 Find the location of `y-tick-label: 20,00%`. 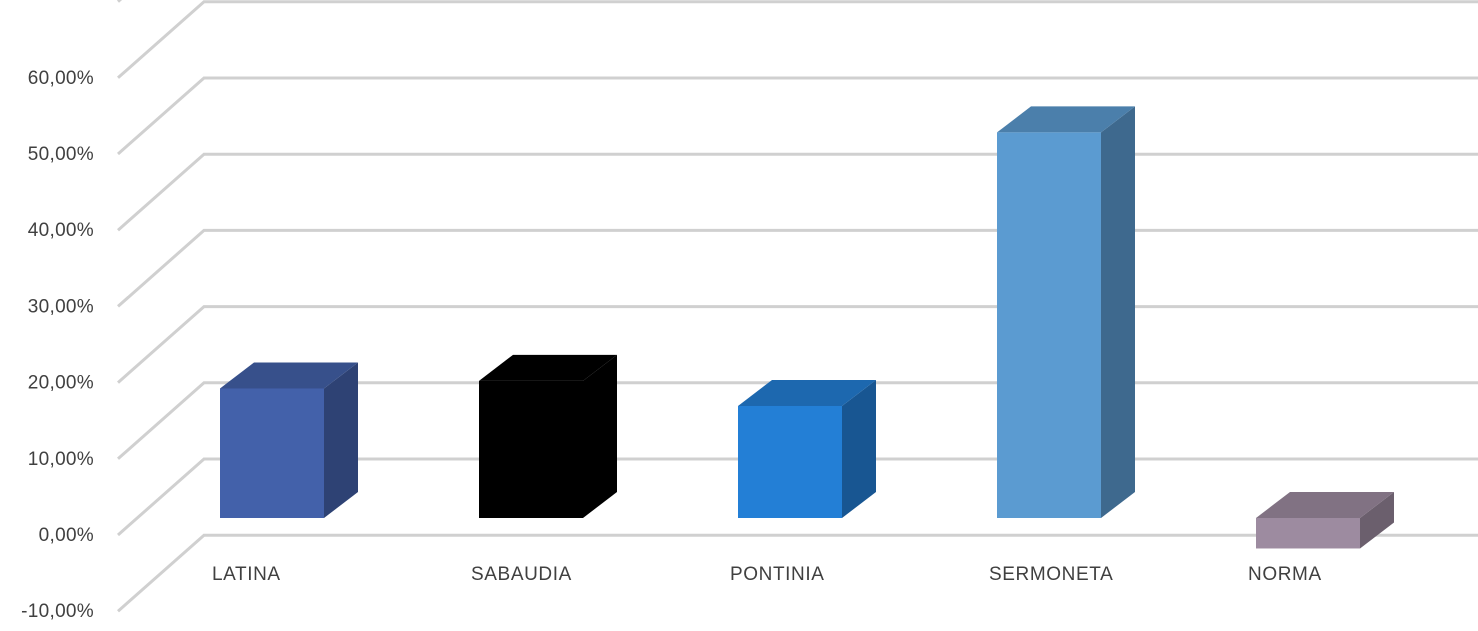

y-tick-label: 20,00% is located at coordinates (61, 383).